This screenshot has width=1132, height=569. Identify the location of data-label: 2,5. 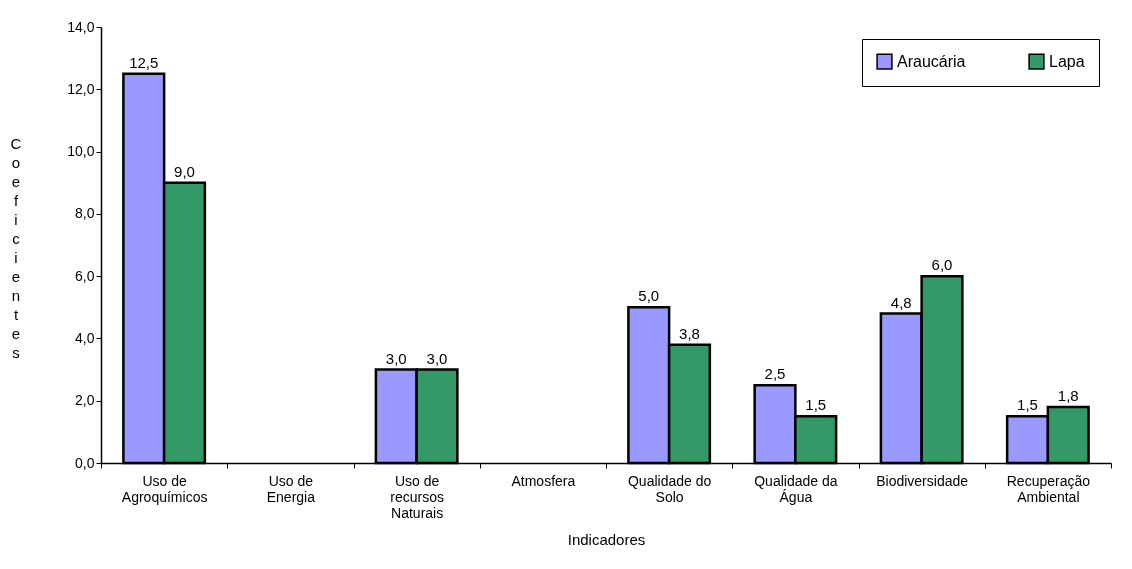
(775, 374).